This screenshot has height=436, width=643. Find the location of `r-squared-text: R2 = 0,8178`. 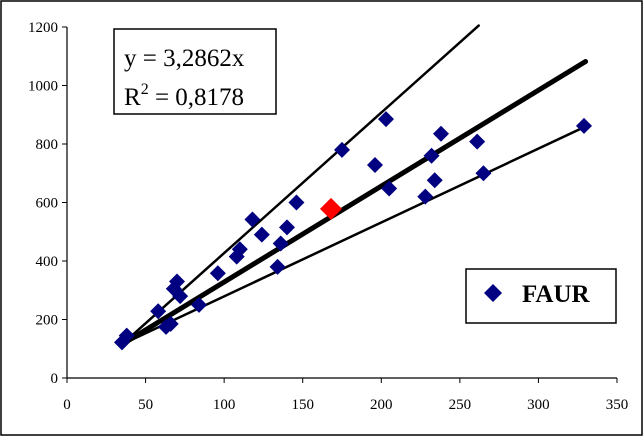

r-squared-text: R2 = 0,8178 is located at coordinates (184, 96).